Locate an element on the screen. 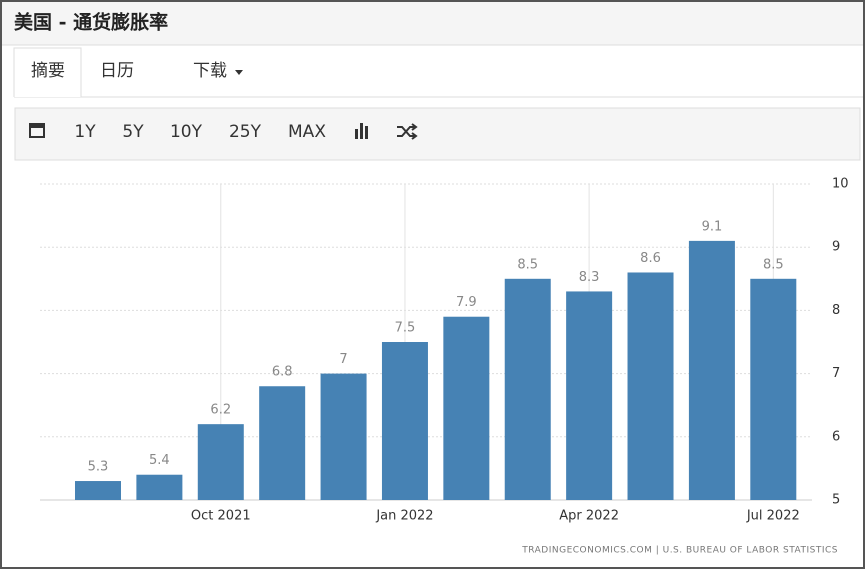 The width and height of the screenshot is (865, 569). y-tick-label: 6 is located at coordinates (836, 436).